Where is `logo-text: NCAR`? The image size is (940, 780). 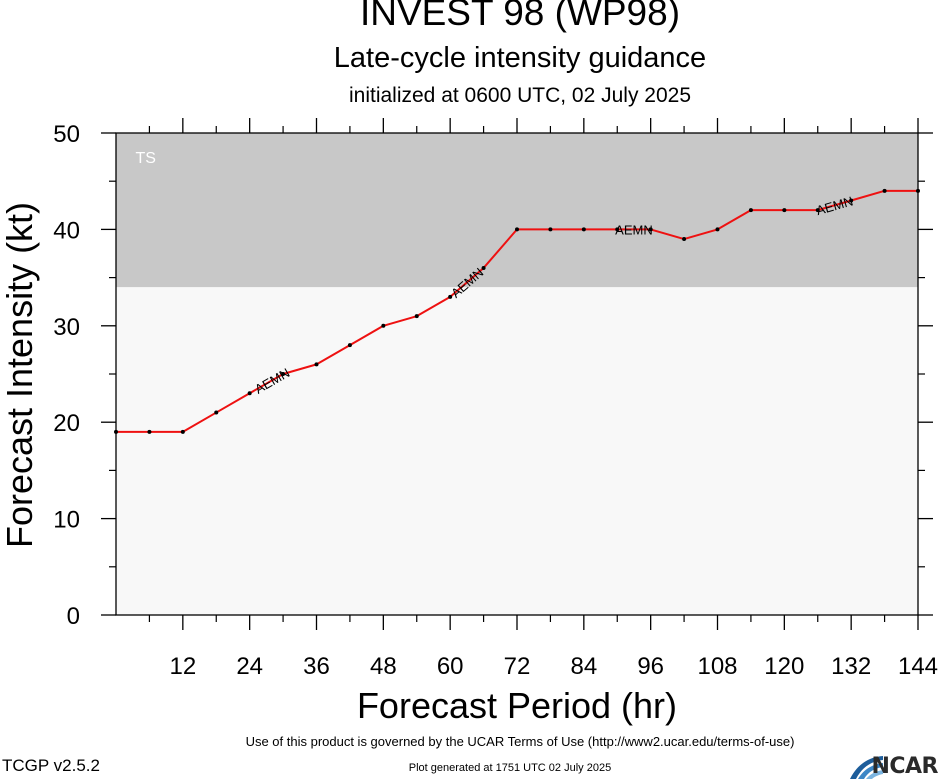 logo-text: NCAR is located at coordinates (904, 766).